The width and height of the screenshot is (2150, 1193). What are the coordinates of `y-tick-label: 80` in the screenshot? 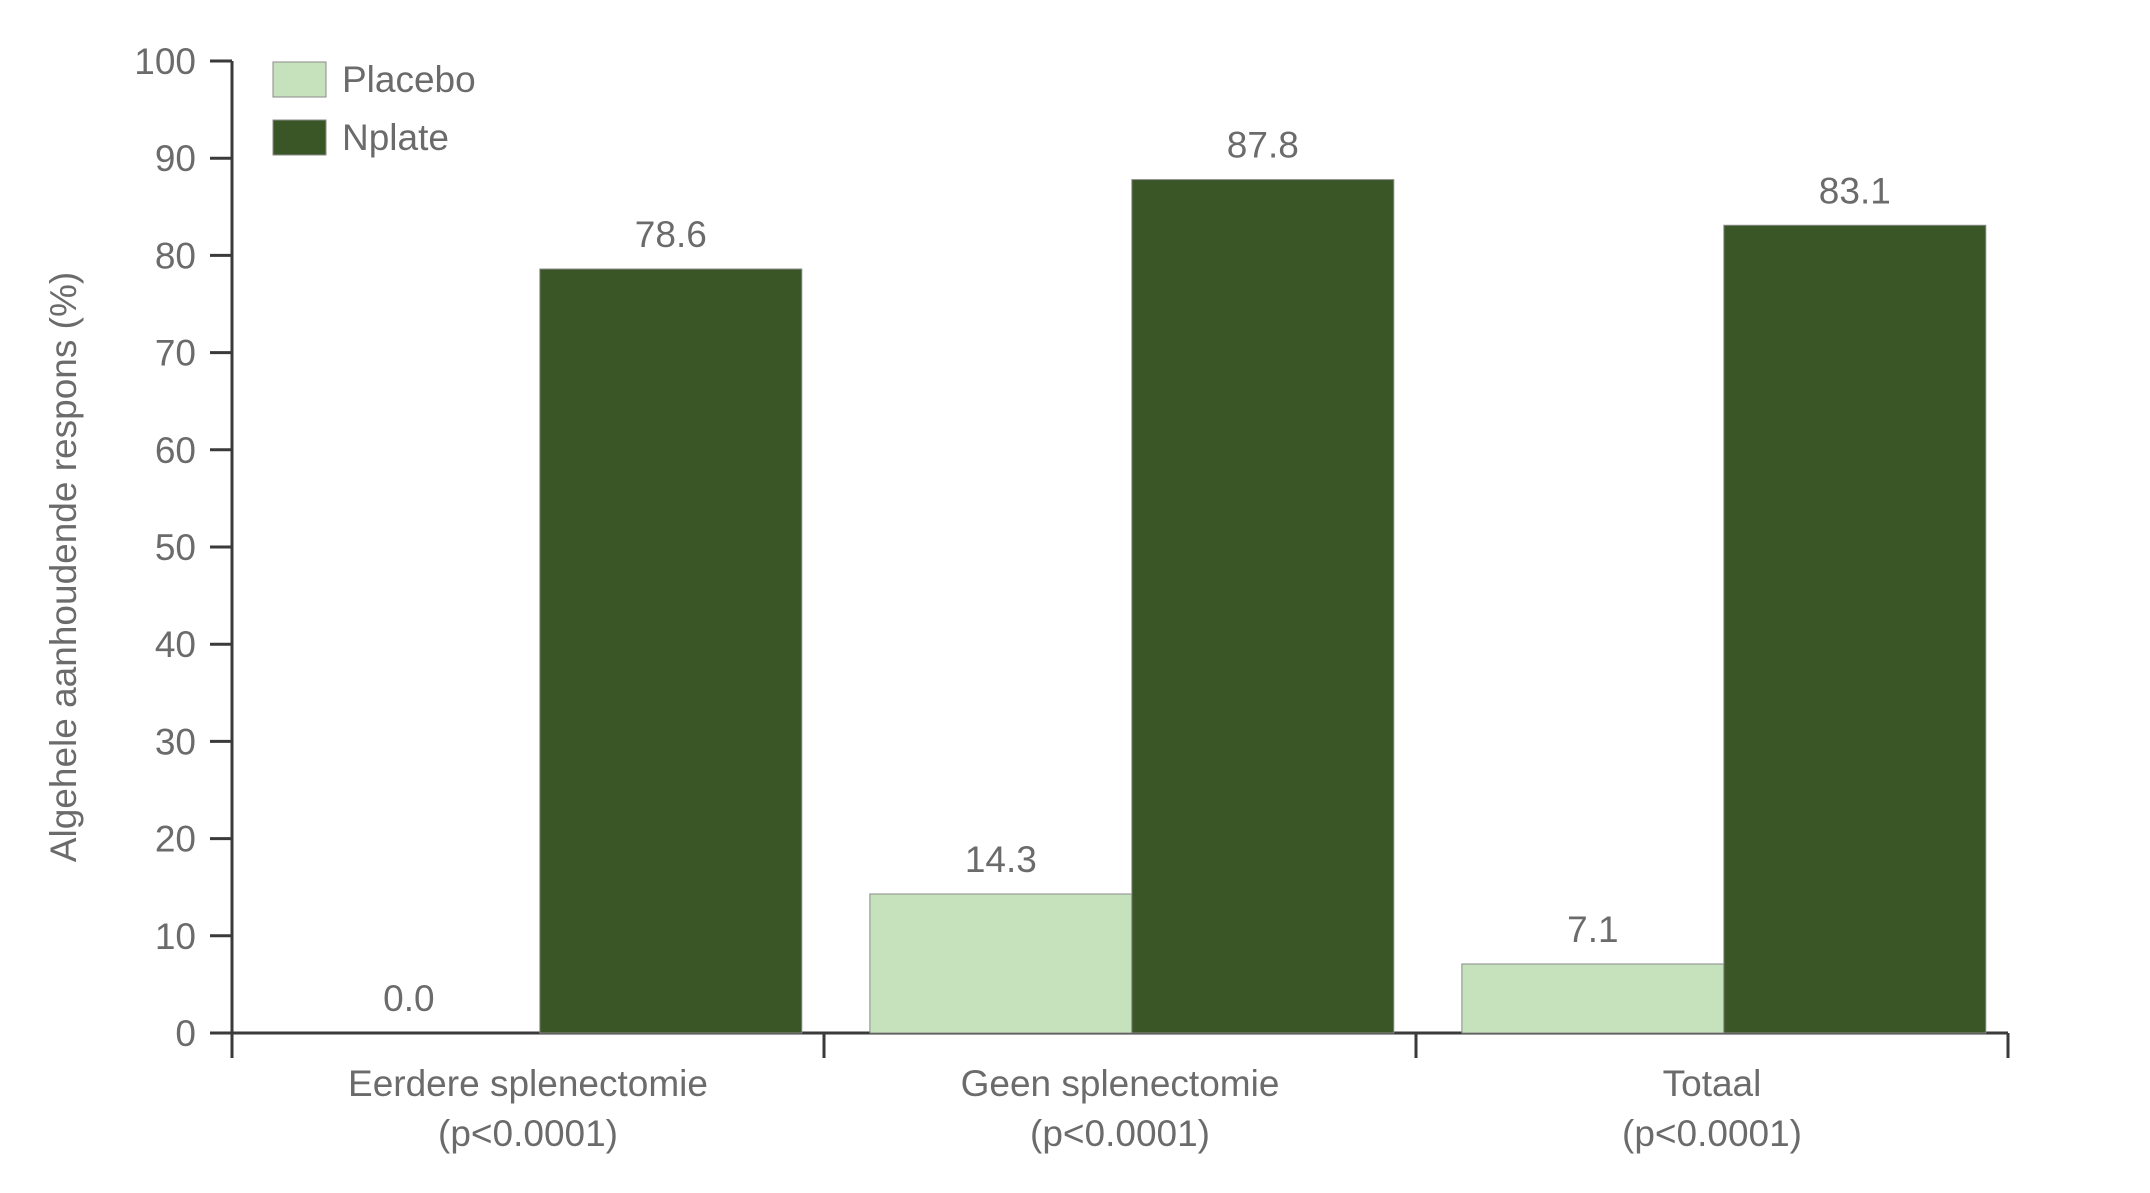 It's located at (175, 255).